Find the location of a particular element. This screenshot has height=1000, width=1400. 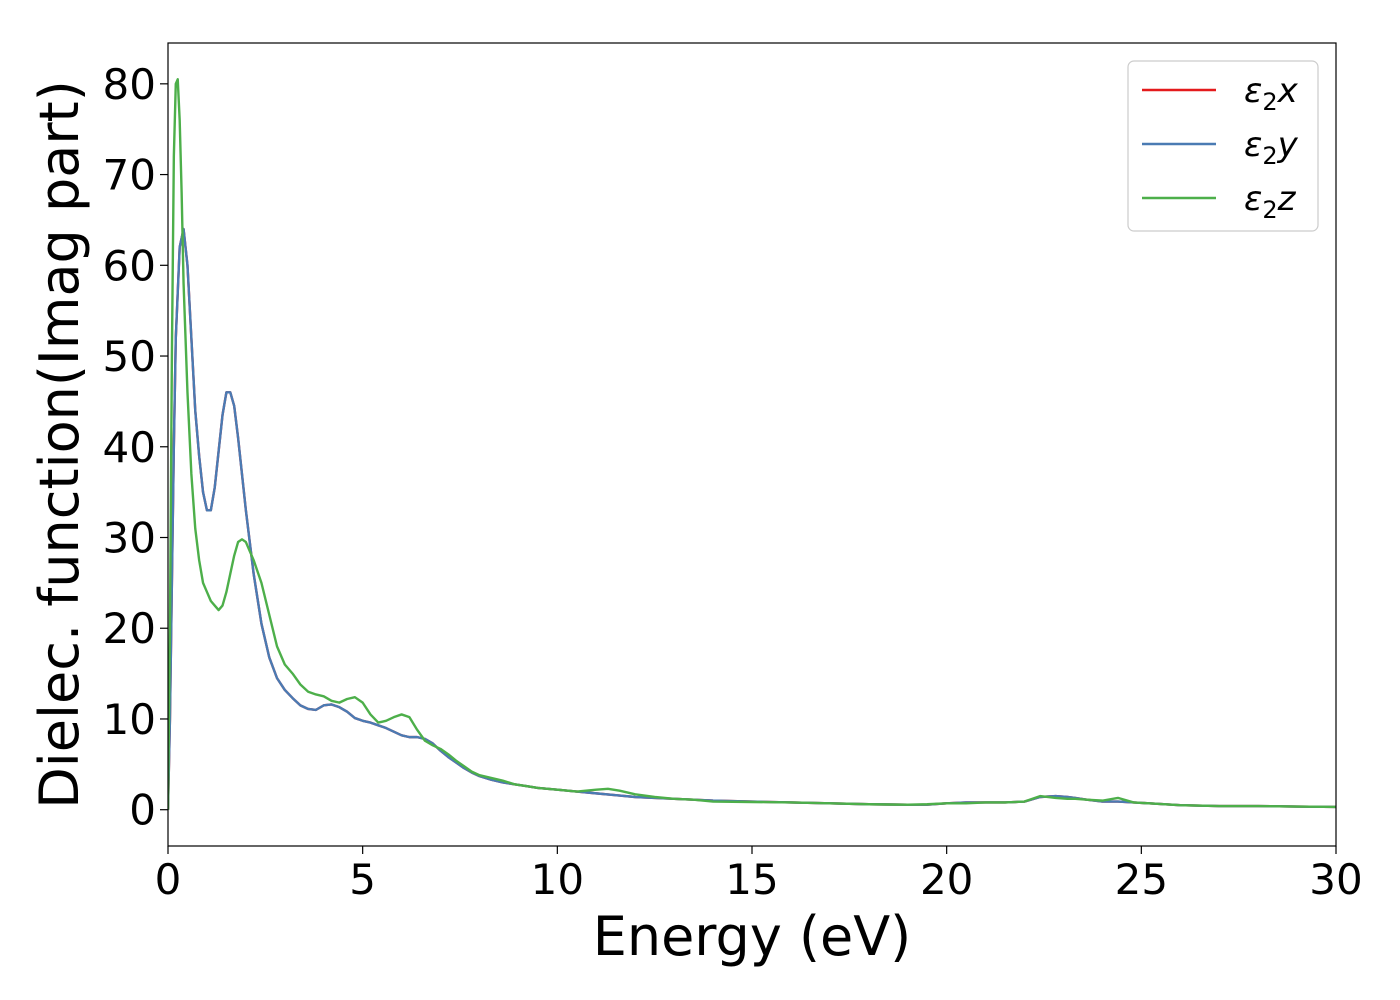

y-tick-label: 20 is located at coordinates (129, 628).